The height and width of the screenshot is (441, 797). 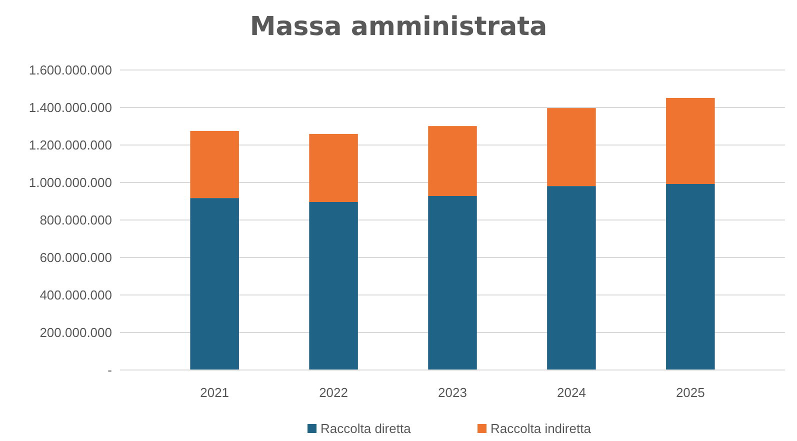 What do you see at coordinates (70, 145) in the screenshot?
I see `y-tick-label: 1.200.000.000` at bounding box center [70, 145].